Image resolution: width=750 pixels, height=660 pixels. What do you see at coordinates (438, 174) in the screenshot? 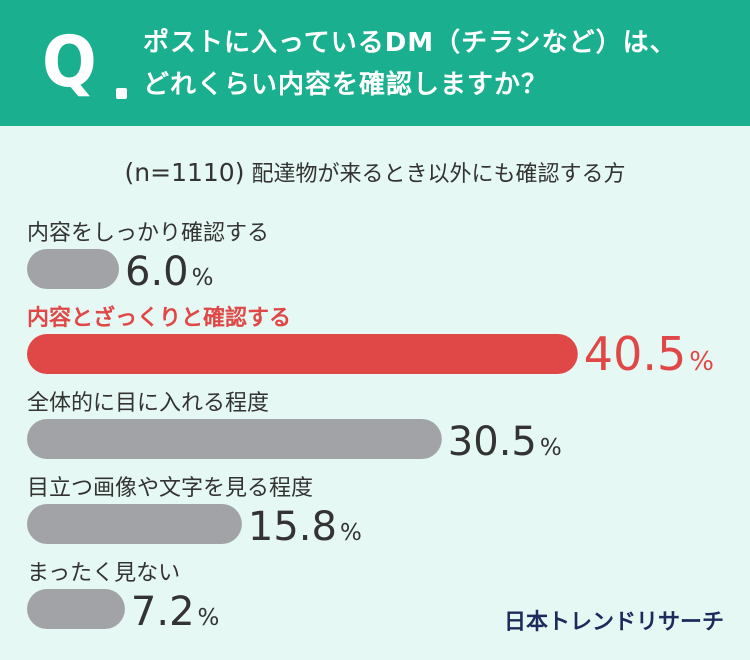
I see `subtitle-text: 配達物が来るとき以外にも確認する方` at bounding box center [438, 174].